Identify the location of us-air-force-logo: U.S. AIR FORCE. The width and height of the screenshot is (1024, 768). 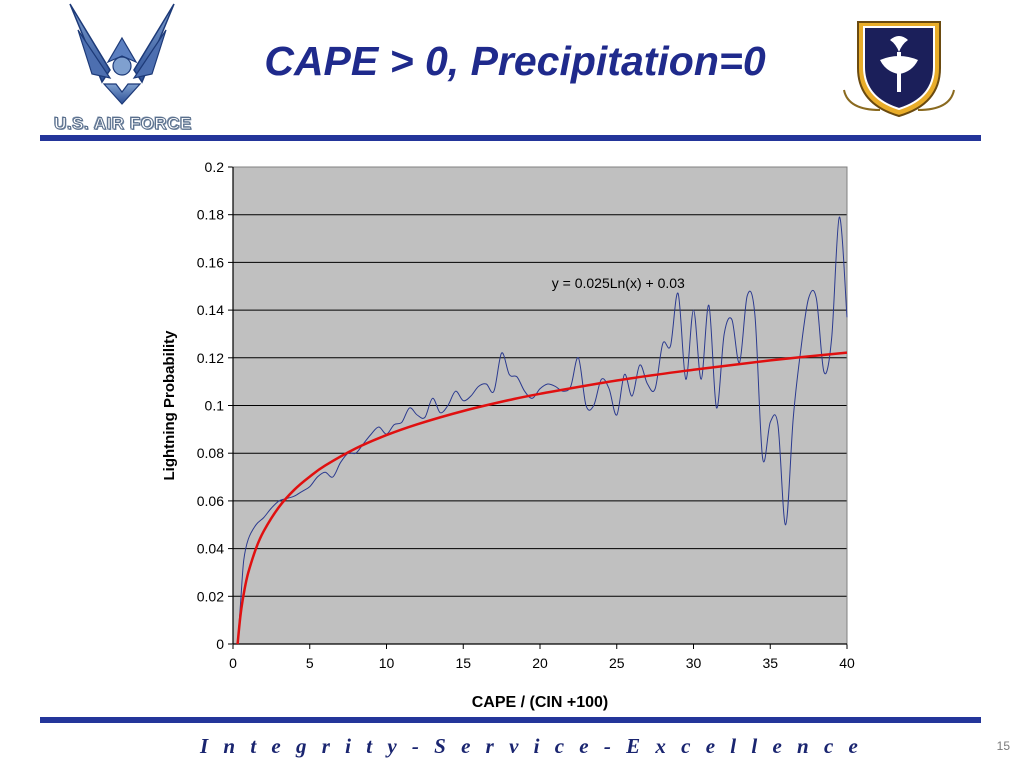
(122, 70).